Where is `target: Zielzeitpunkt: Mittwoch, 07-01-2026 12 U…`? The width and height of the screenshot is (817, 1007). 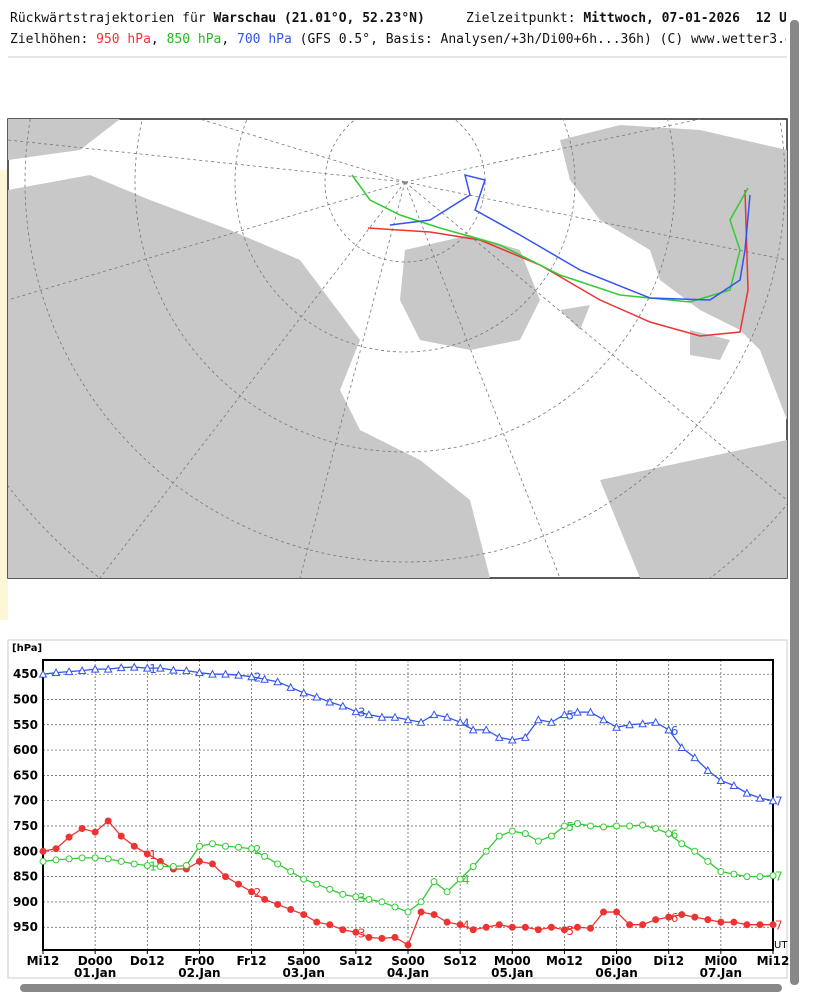
target: Zielzeitpunkt: Mittwoch, 07-01-2026 12 U… is located at coordinates (626, 18).